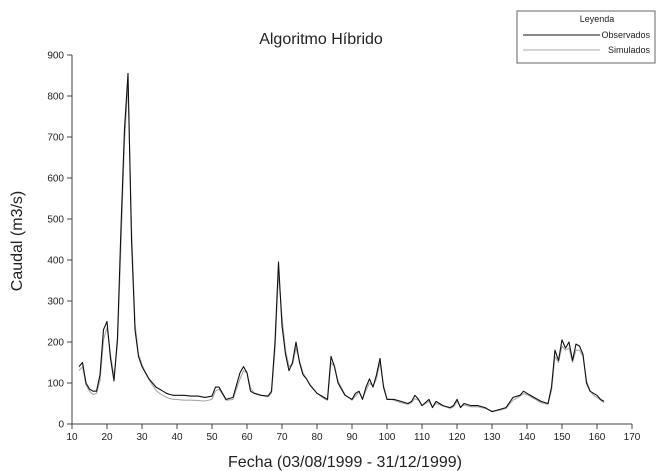 This screenshot has width=665, height=471. Describe the element at coordinates (629, 50) in the screenshot. I see `legend-label-simulados: Simulados` at that location.